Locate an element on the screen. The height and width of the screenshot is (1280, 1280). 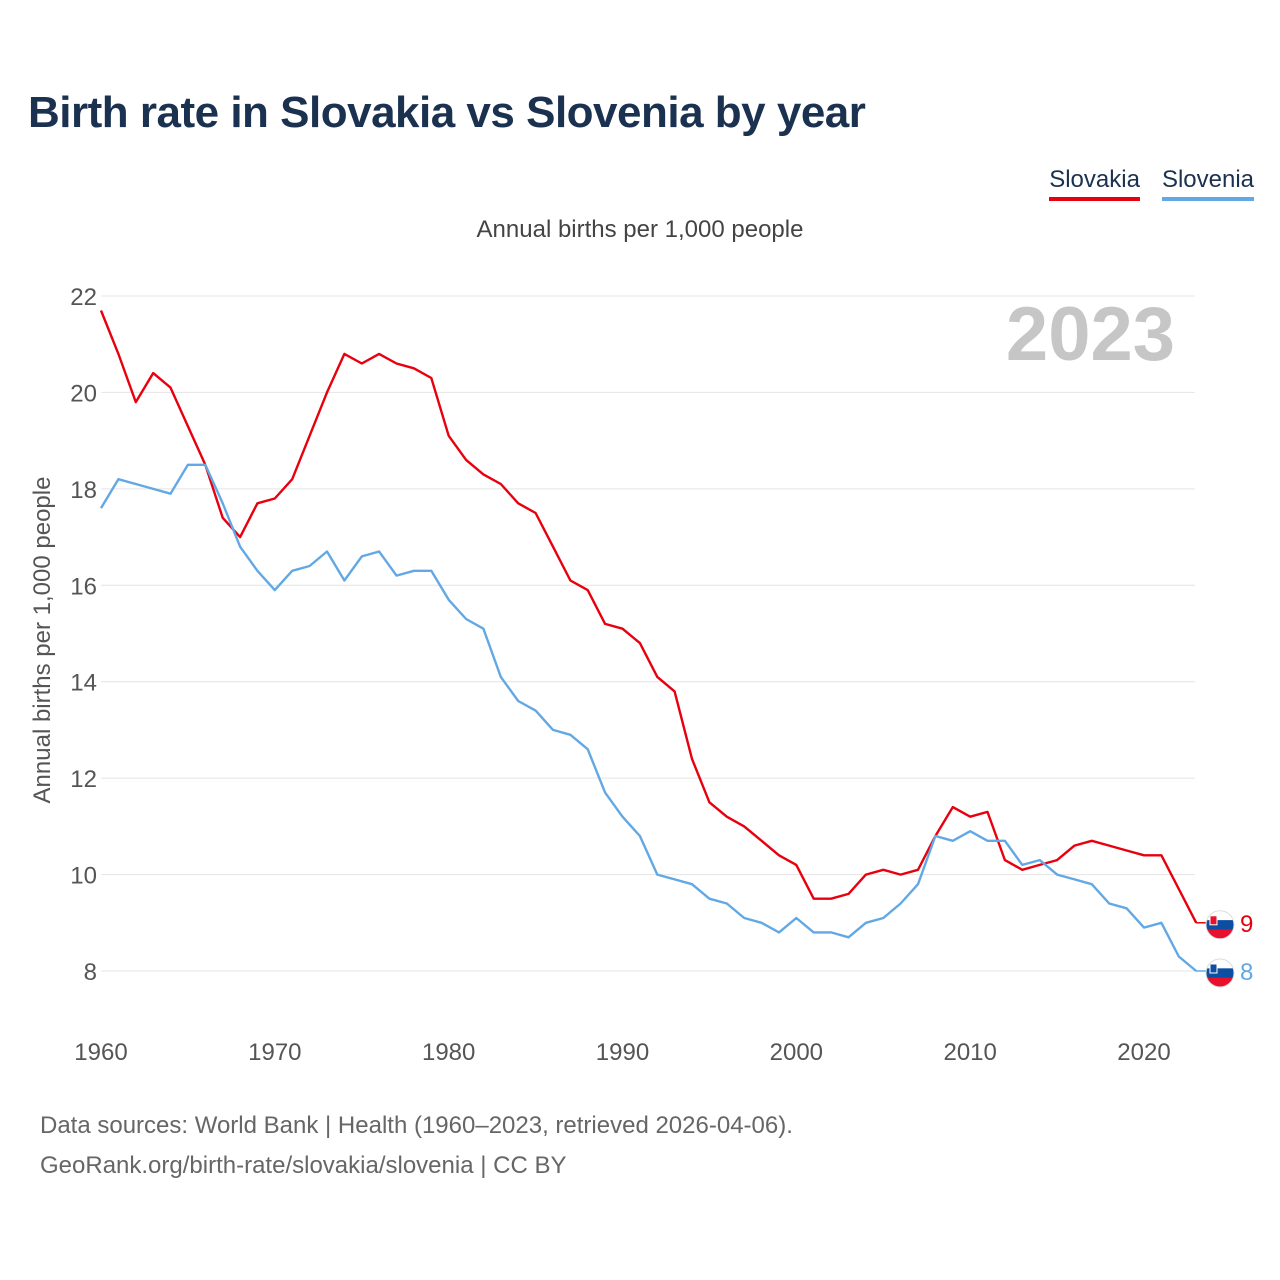
y-tick-label: 16 is located at coordinates (83, 586).